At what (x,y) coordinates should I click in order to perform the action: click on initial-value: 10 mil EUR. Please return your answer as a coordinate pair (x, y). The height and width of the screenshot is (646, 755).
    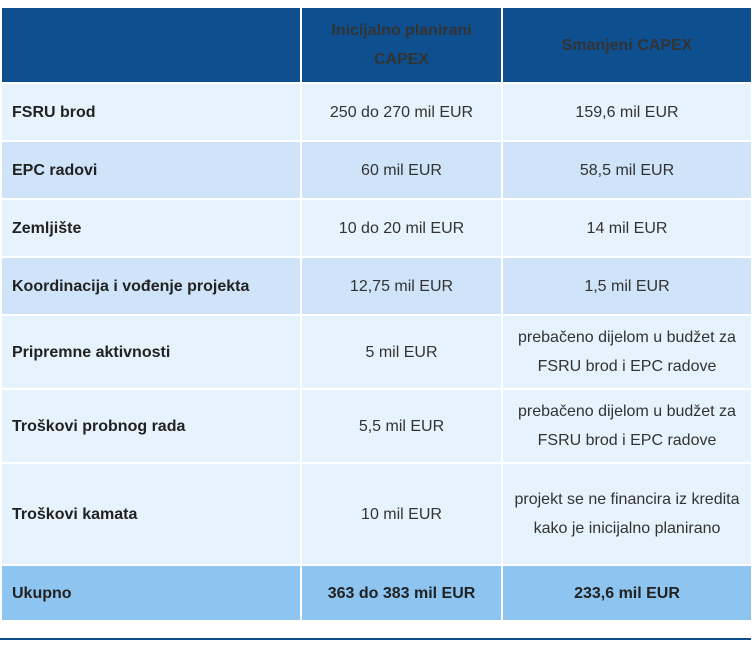
    Looking at the image, I should click on (401, 514).